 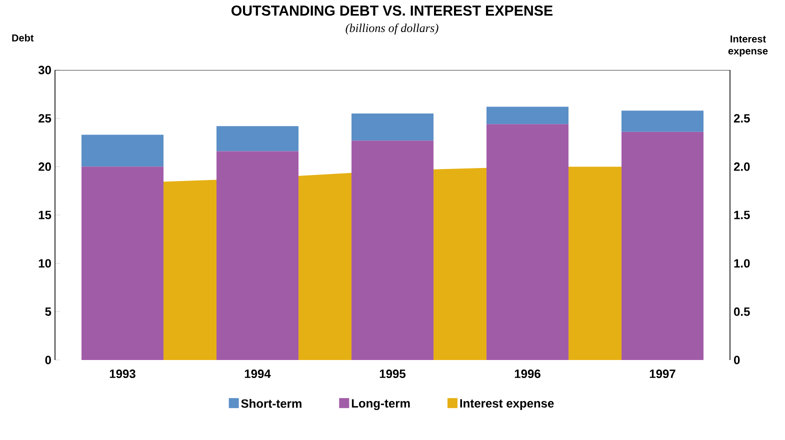 I want to click on x-tick-label: 1995, so click(x=393, y=374).